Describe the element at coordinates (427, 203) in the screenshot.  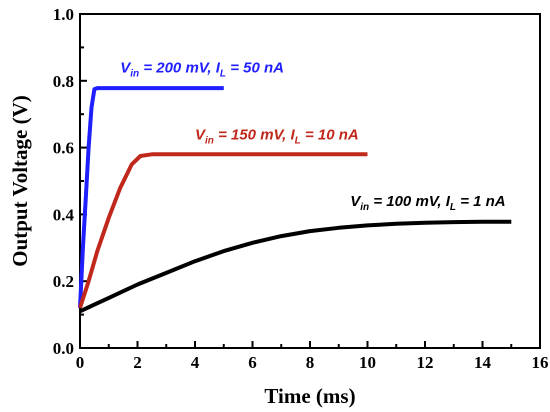
I see `series-annotation-3: Vin = 100 mV, IL = 1 nA` at that location.